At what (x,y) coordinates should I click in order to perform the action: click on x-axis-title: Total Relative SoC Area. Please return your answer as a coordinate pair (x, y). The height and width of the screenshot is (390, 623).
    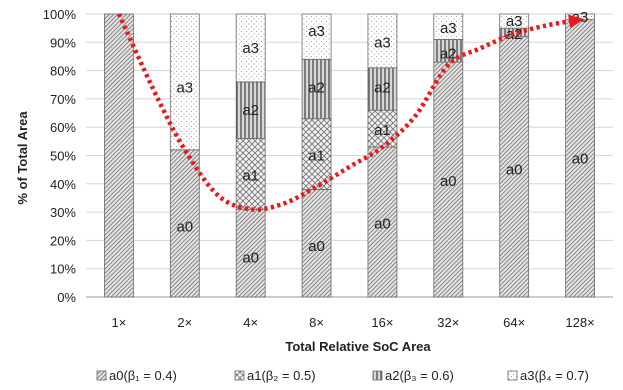
    Looking at the image, I should click on (358, 346).